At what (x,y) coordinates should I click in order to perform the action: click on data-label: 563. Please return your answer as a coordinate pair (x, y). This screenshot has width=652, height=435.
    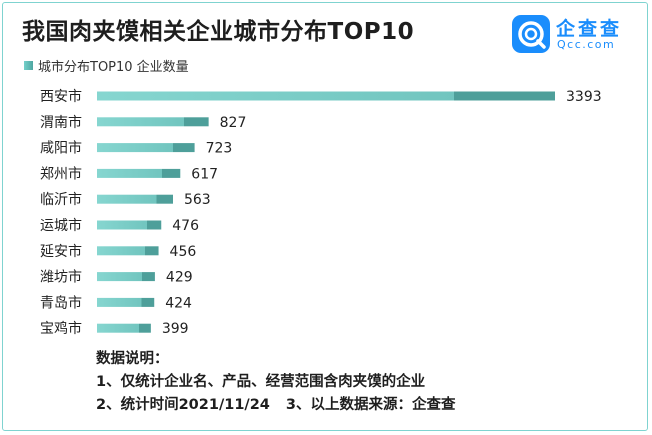
    Looking at the image, I should click on (197, 200).